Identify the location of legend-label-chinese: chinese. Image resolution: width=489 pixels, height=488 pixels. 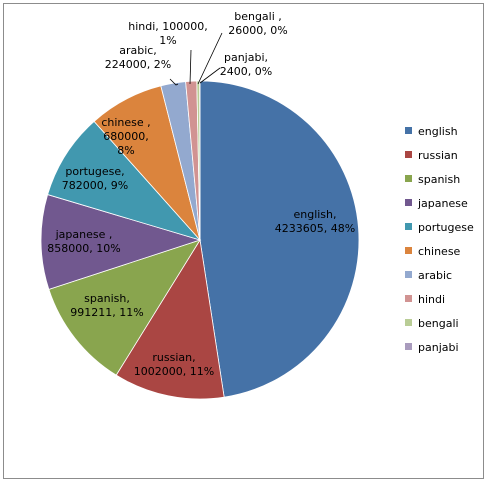
(439, 251).